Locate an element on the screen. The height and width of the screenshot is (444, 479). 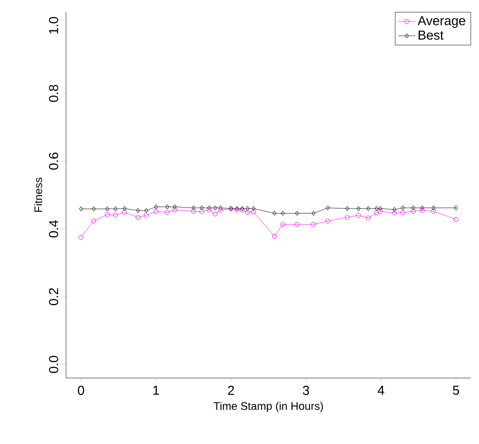
x-tick-label: 4 is located at coordinates (381, 390).